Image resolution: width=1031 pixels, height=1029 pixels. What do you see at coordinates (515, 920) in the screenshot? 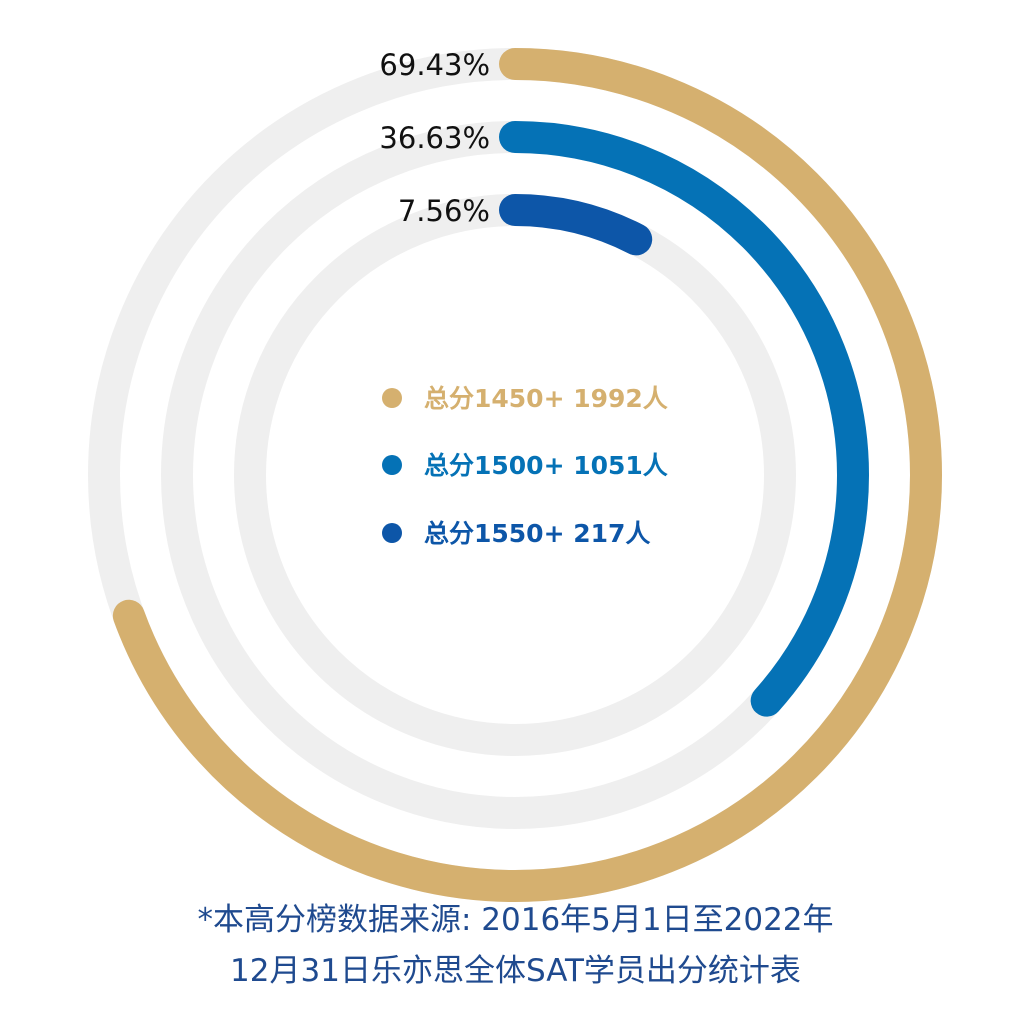
I see `footnote-line-1: *本高分榜数据来源: 2016年5月1日至2022年` at bounding box center [515, 920].